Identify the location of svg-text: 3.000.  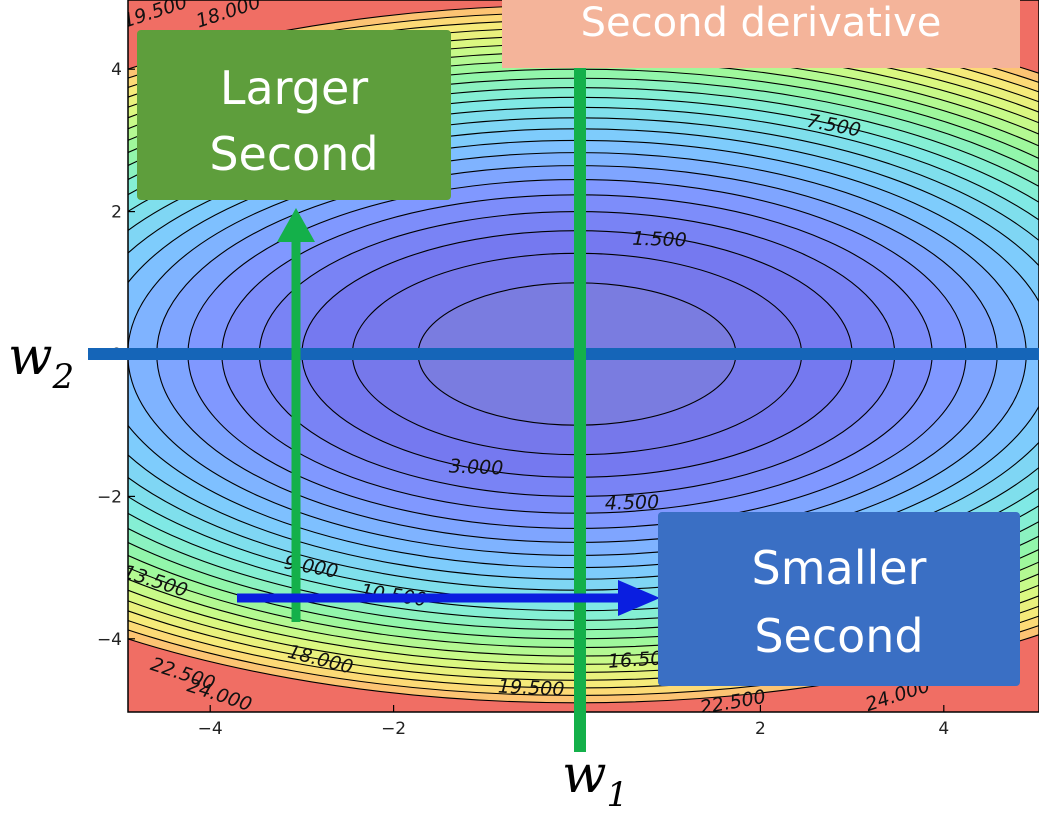
(476, 467).